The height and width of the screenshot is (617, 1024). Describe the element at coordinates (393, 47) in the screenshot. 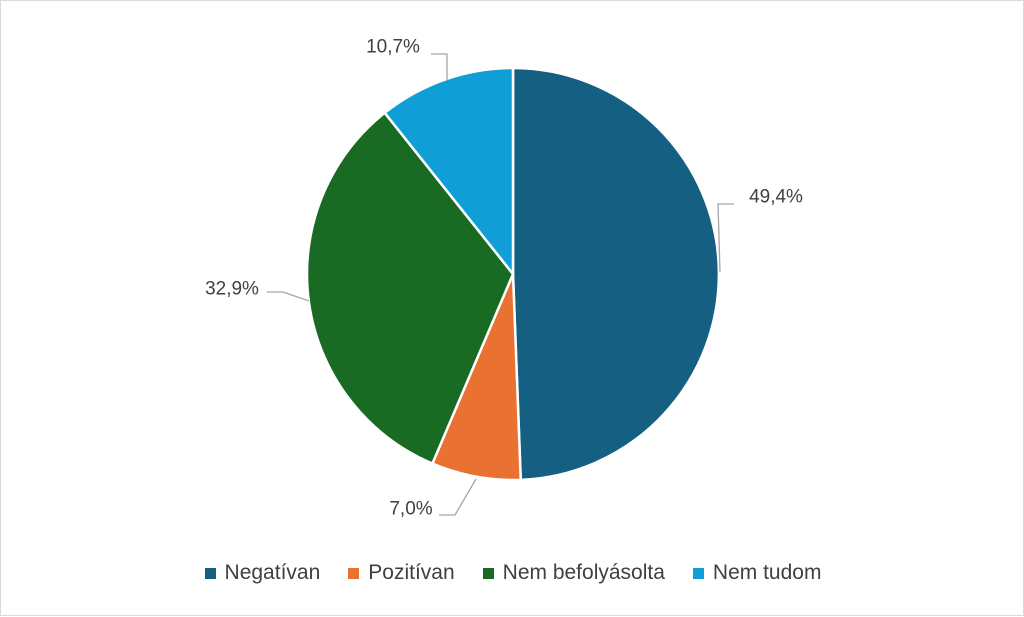

I see `data-label-nem-tudom: 10,7%` at that location.